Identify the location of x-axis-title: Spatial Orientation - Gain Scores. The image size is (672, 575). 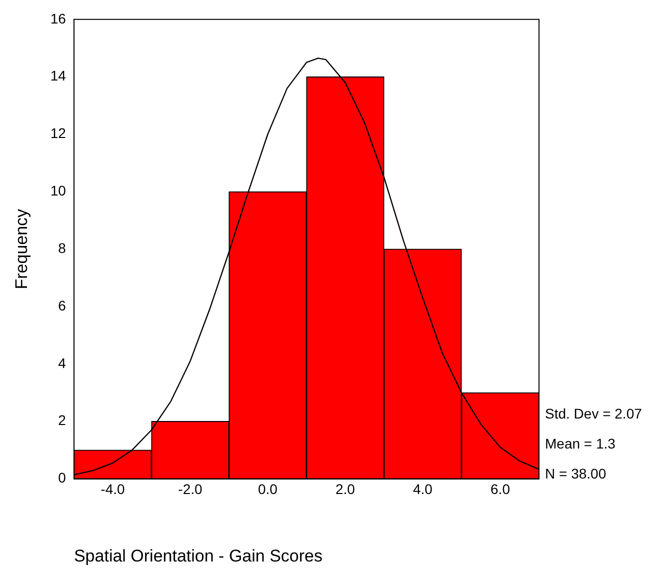
(198, 556).